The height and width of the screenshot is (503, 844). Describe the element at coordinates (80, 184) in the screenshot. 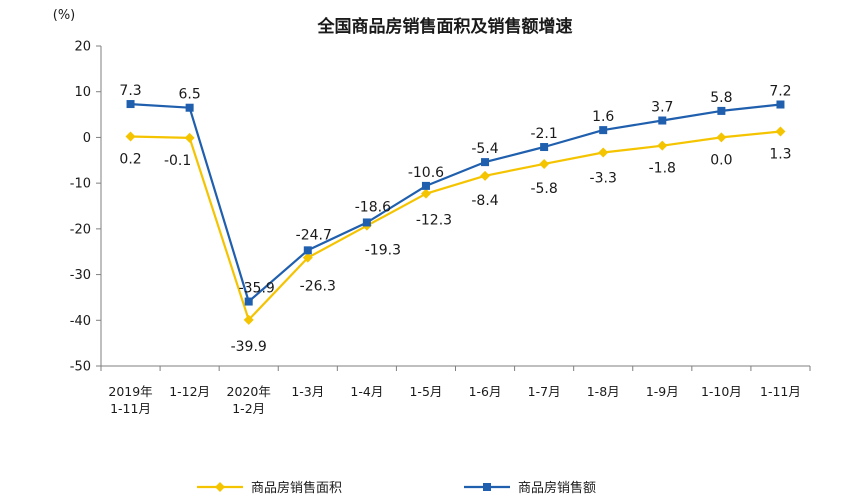

I see `y-tick-label: -10` at that location.